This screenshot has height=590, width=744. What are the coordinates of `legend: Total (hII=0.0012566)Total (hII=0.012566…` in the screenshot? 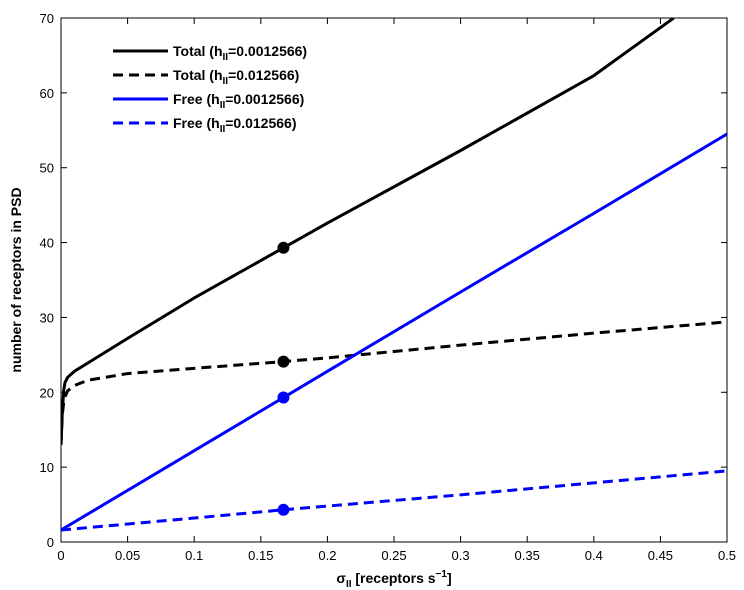 It's located at (210, 89).